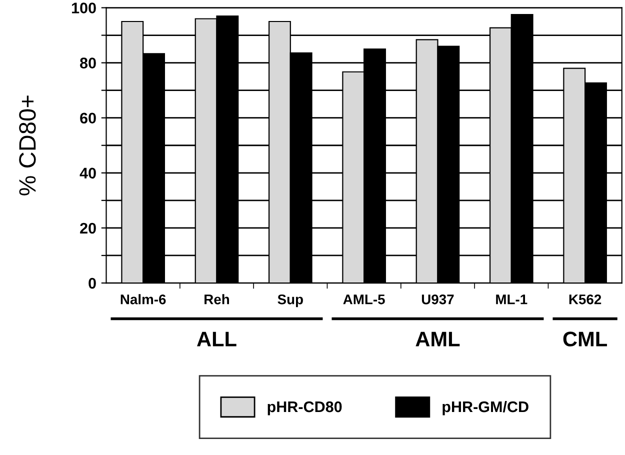 Image resolution: width=625 pixels, height=455 pixels. Describe the element at coordinates (485, 408) in the screenshot. I see `legend-label: pHR-GM/CD` at that location.